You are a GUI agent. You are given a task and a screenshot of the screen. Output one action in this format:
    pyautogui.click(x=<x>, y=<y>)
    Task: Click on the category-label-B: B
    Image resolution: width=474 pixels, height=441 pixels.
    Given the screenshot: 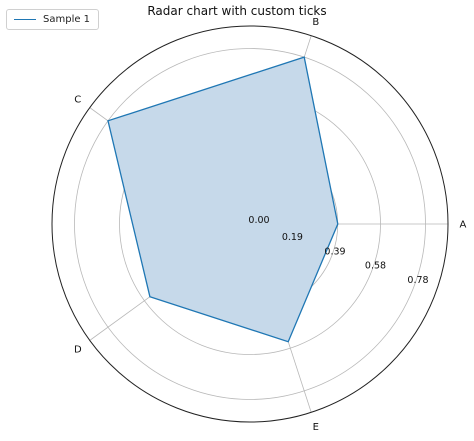 What is the action you would take?
    pyautogui.click(x=315, y=22)
    